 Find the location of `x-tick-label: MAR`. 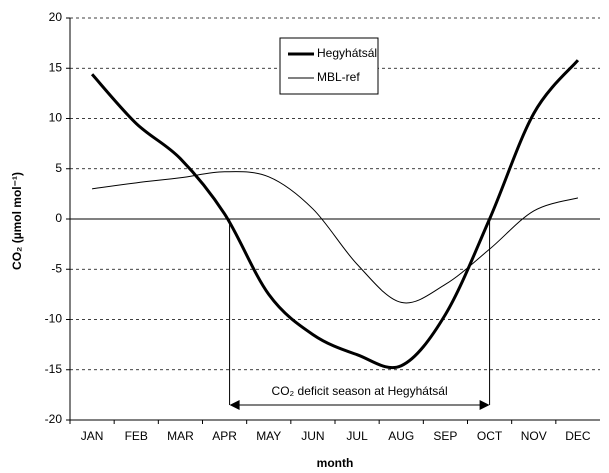

x-tick-label: MAR is located at coordinates (180, 436).